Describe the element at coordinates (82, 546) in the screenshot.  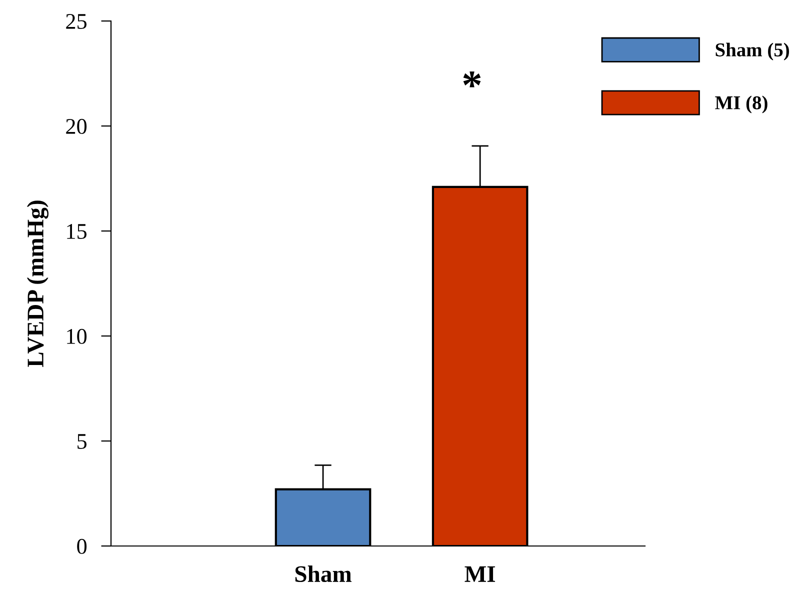
I see `y-tick-label: 0` at that location.